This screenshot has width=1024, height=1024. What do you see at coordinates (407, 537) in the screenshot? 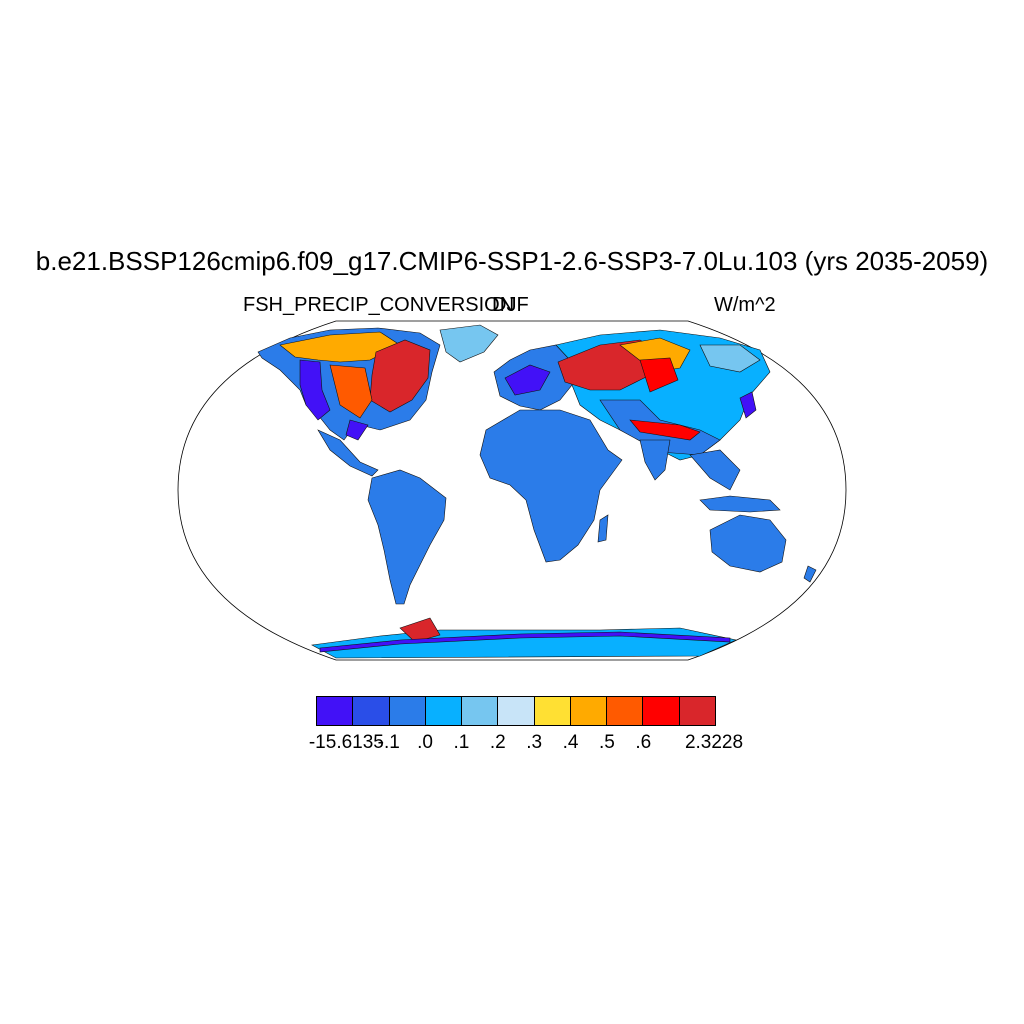
I see `south-america` at bounding box center [407, 537].